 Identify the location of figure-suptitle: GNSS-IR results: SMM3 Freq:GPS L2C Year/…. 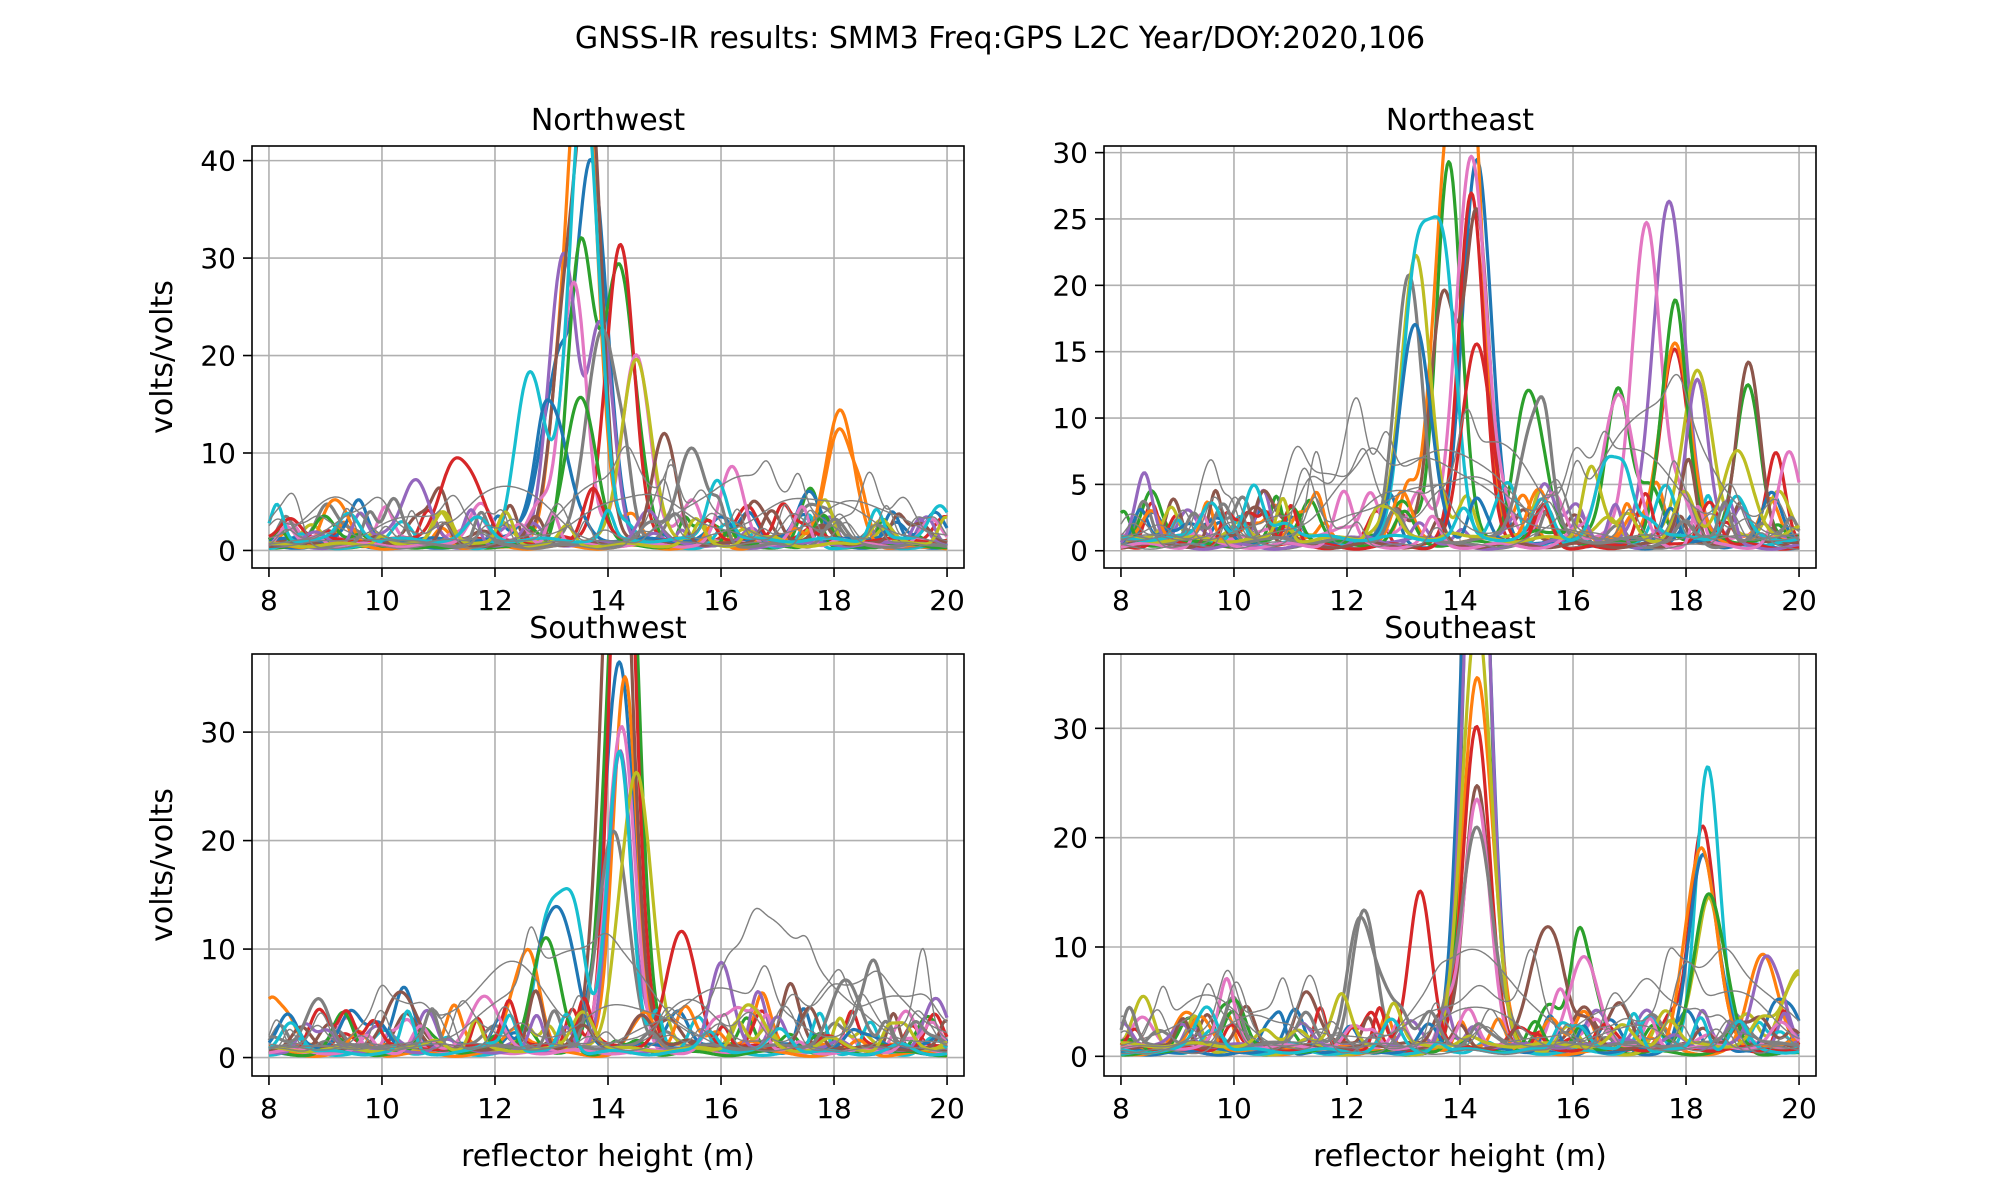
(1000, 38).